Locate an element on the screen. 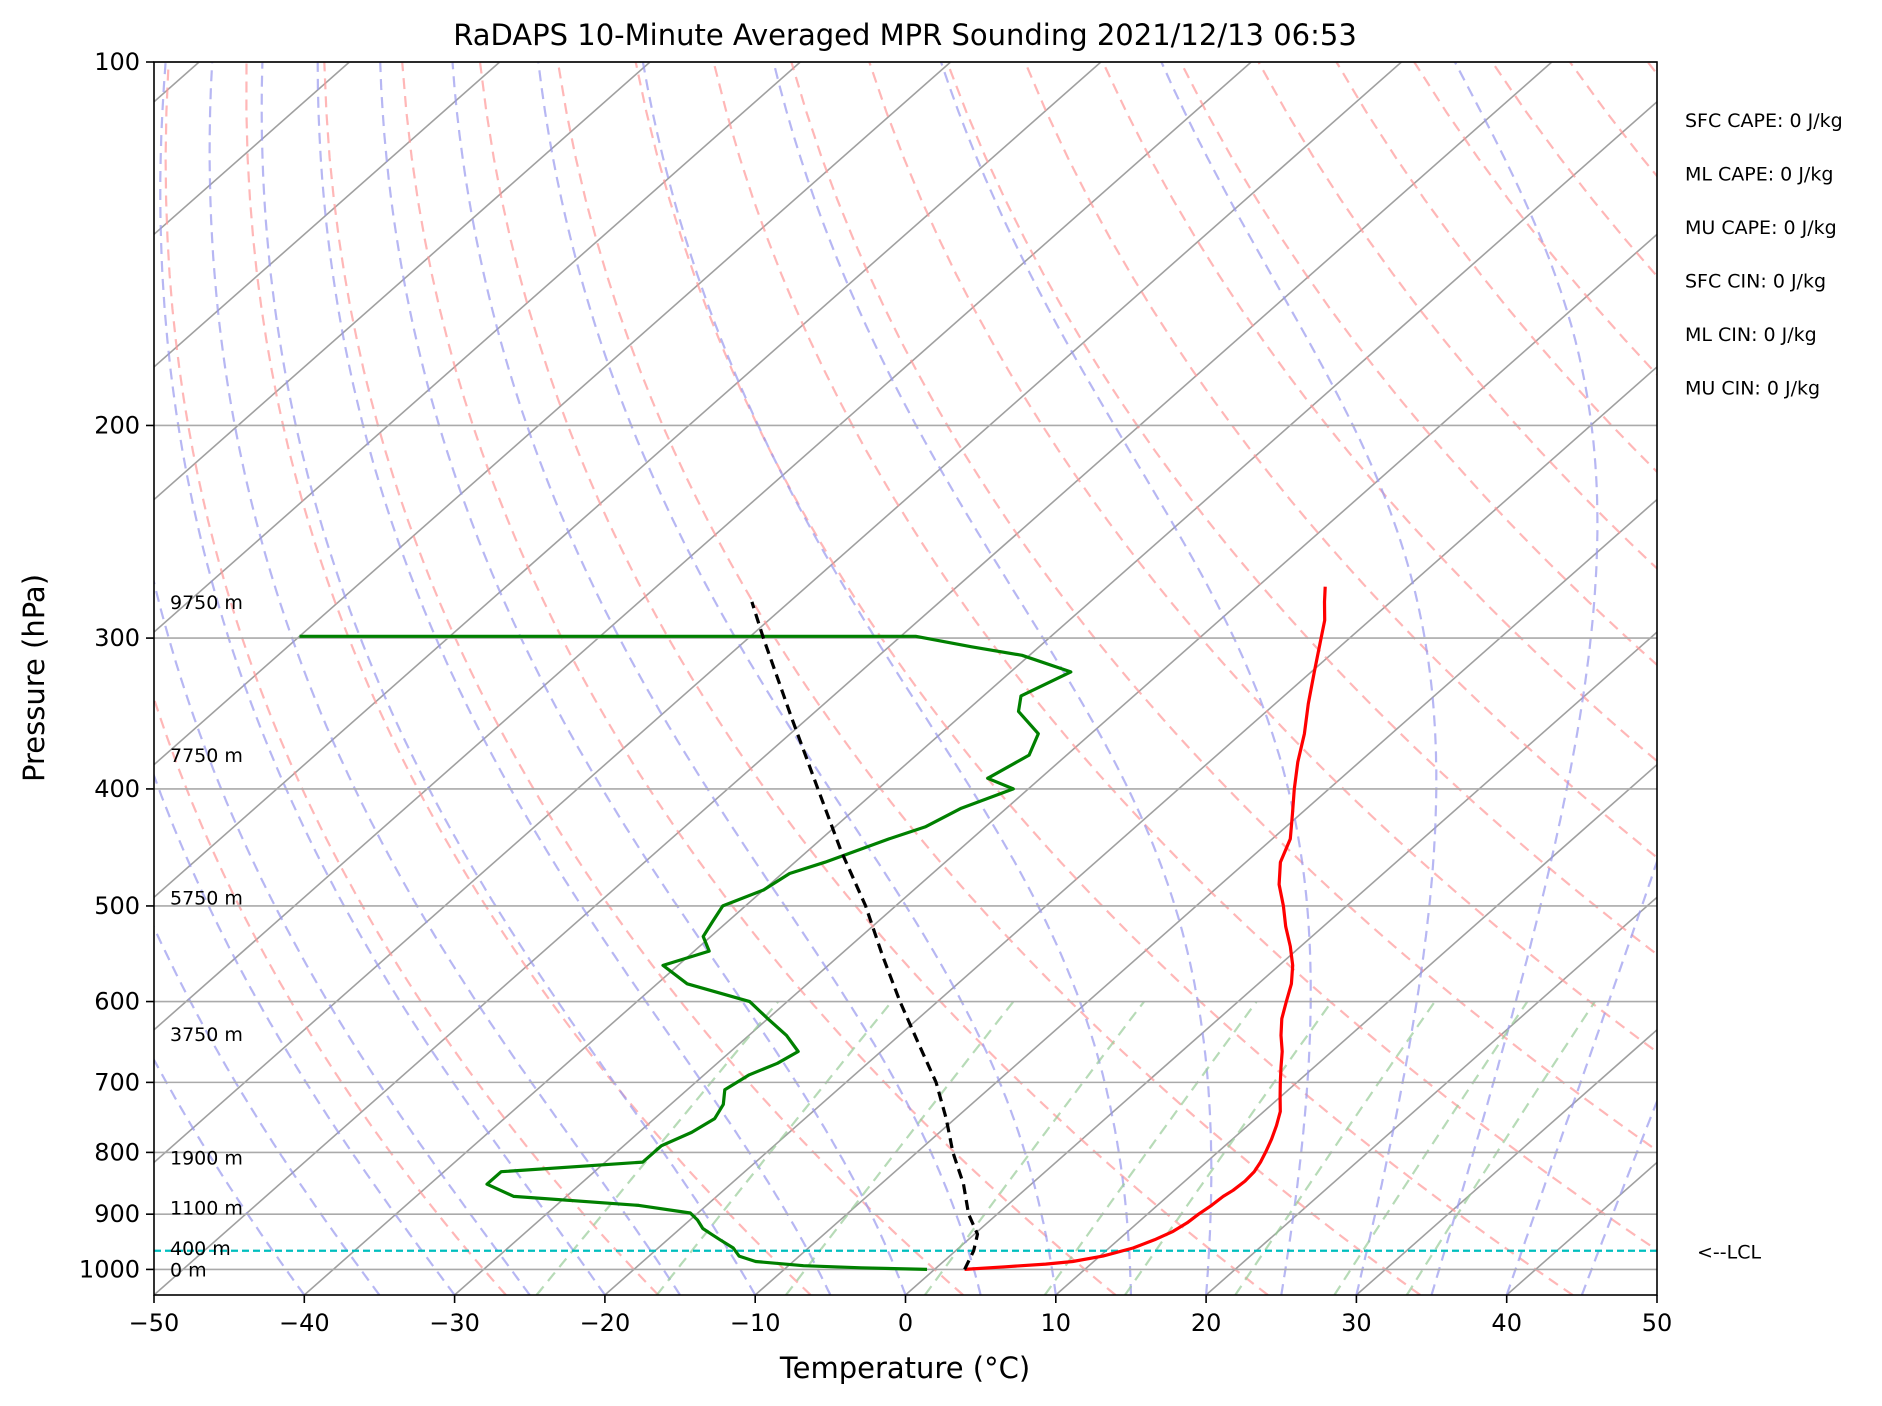 This screenshot has height=1406, width=1882. height-label: 3750 m is located at coordinates (206, 1035).